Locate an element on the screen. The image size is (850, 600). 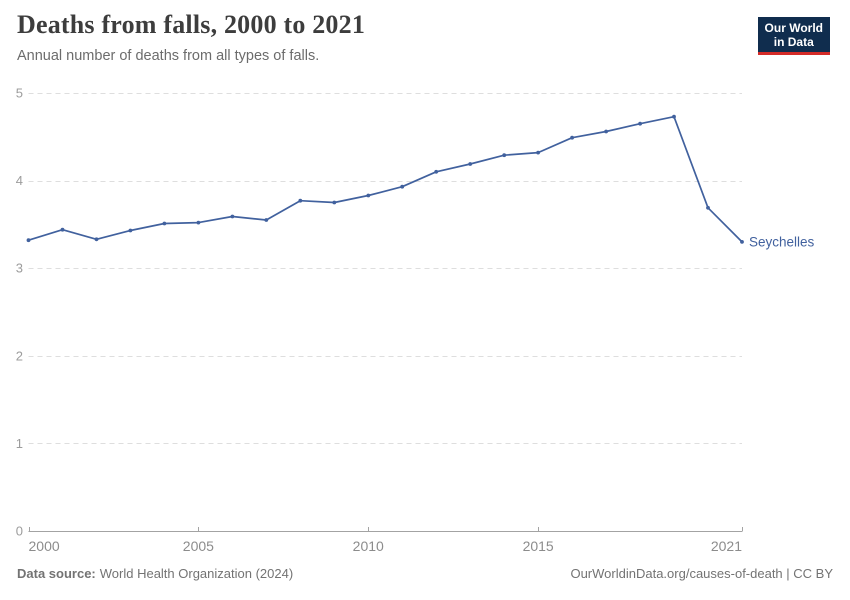
x-axis-labels: 2000 2005 2010 2015 2021 is located at coordinates (386, 546).